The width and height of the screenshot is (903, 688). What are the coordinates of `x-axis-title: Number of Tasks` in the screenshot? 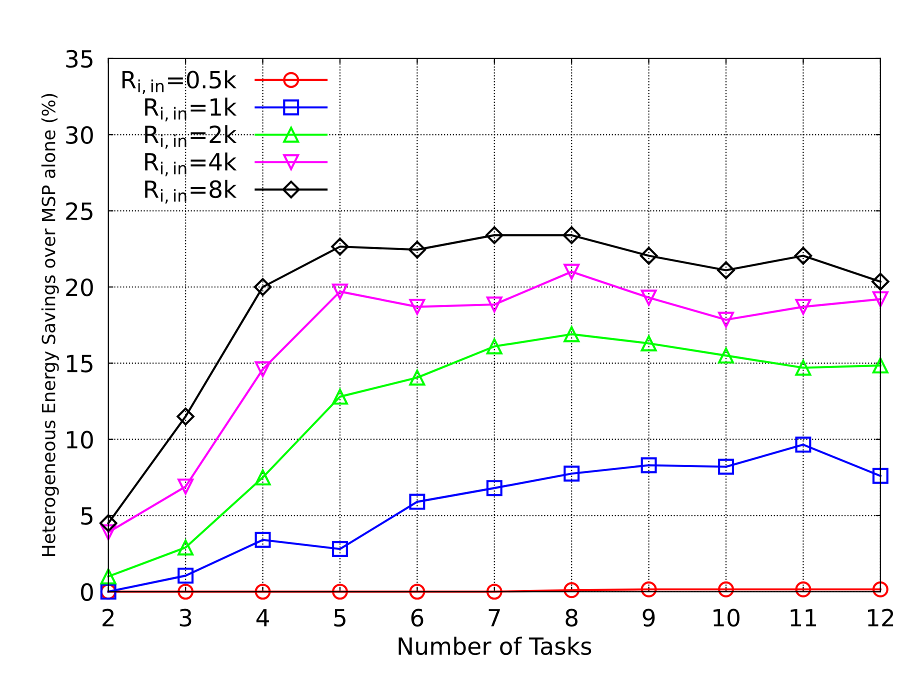 It's located at (495, 646).